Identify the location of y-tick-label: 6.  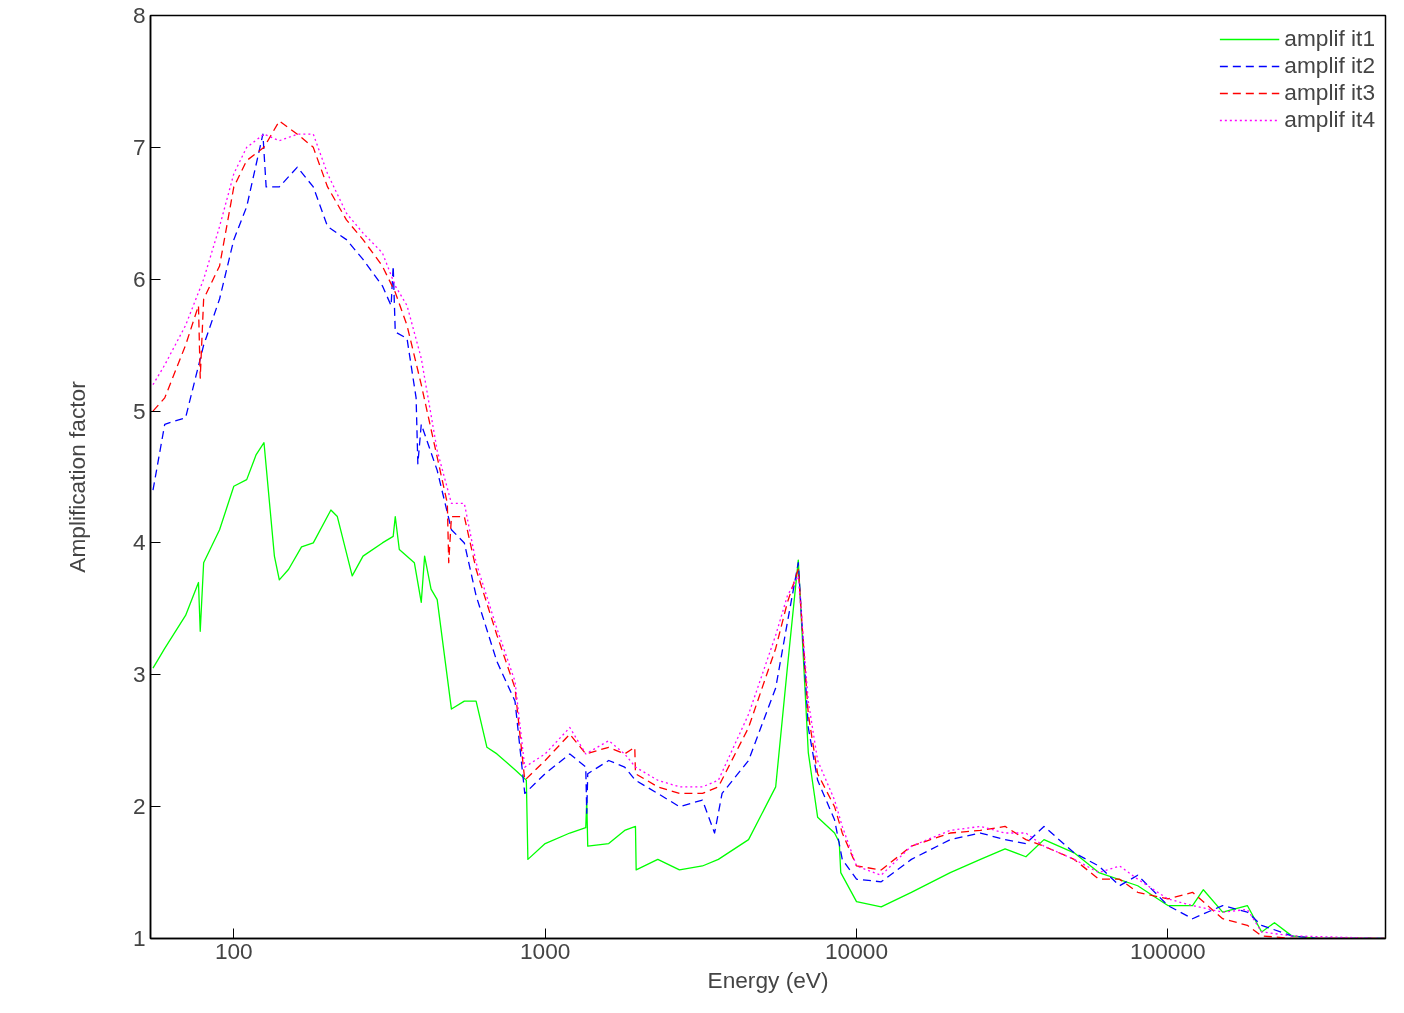
(139, 278).